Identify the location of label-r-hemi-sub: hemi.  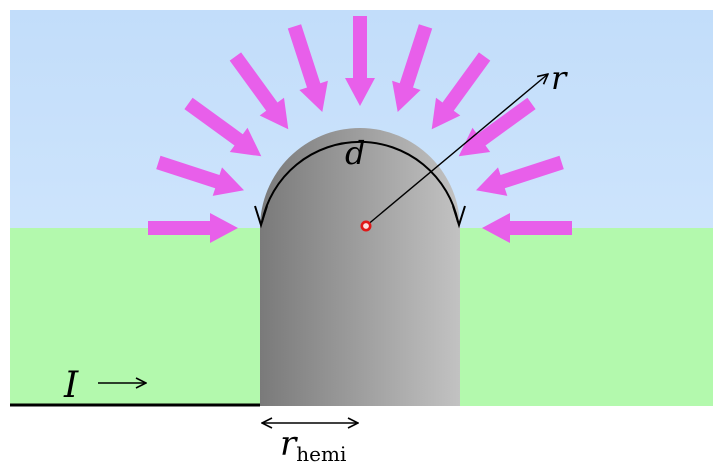
(321, 454).